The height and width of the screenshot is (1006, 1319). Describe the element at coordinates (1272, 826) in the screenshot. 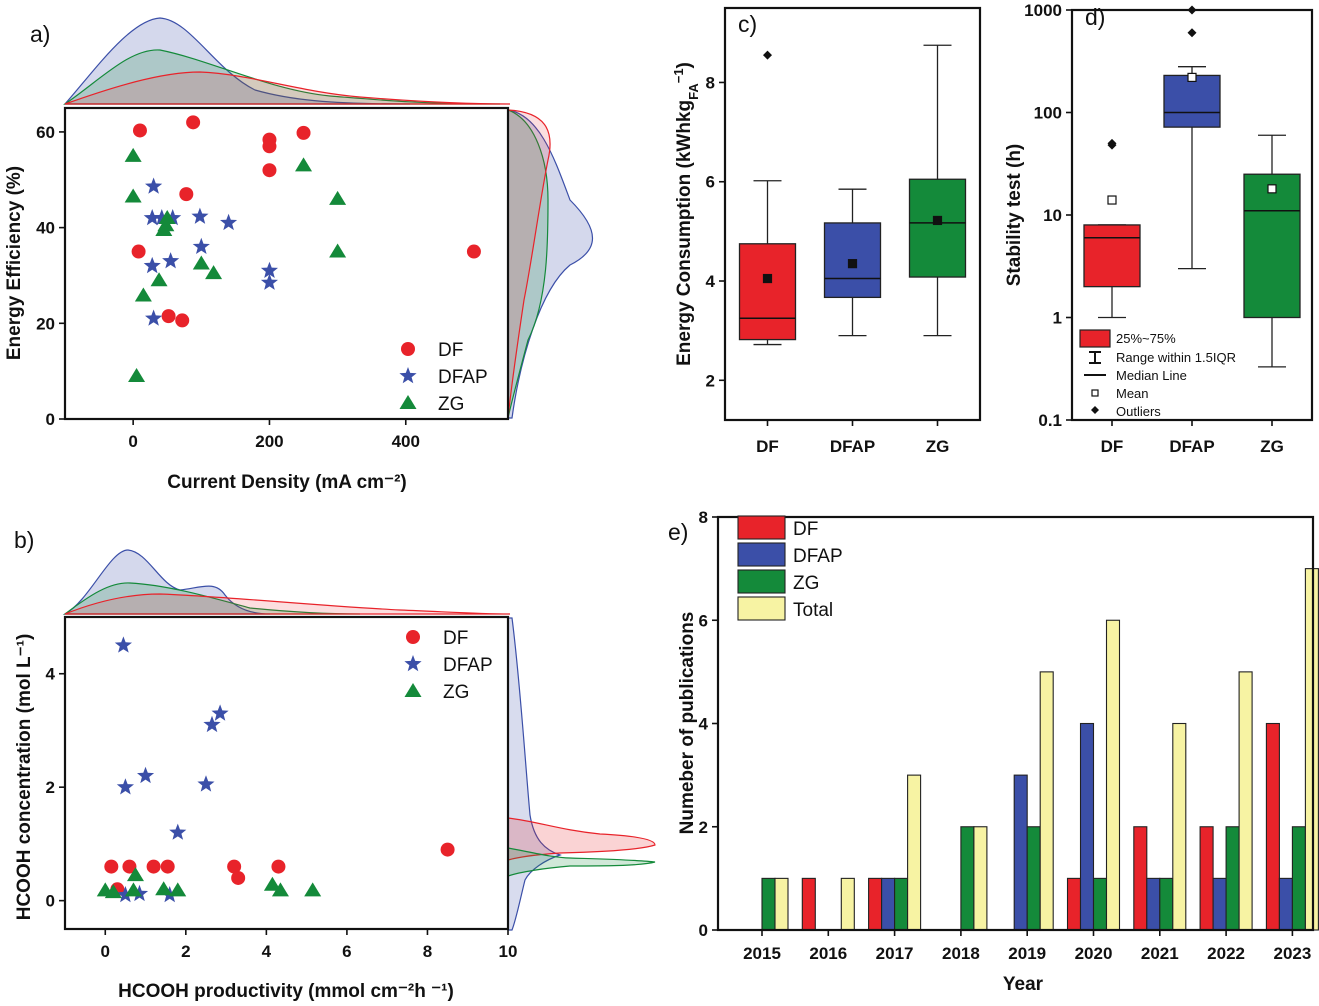

I see `bar-df` at that location.